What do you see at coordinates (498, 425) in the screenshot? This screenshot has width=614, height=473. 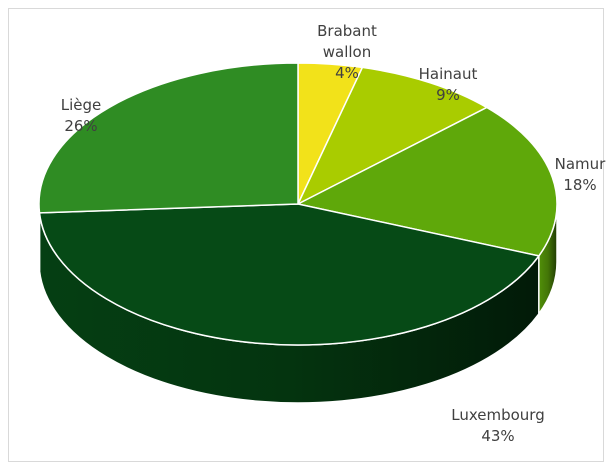 I see `data-label-luxembourg: Luxembourg 43%` at bounding box center [498, 425].